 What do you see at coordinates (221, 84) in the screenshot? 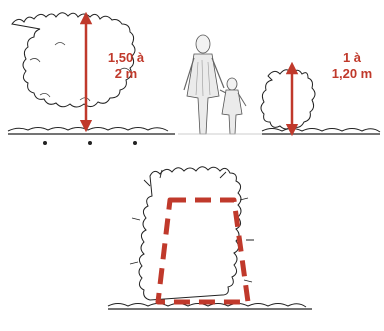
I see `adult-and-child-figures-icon` at bounding box center [221, 84].